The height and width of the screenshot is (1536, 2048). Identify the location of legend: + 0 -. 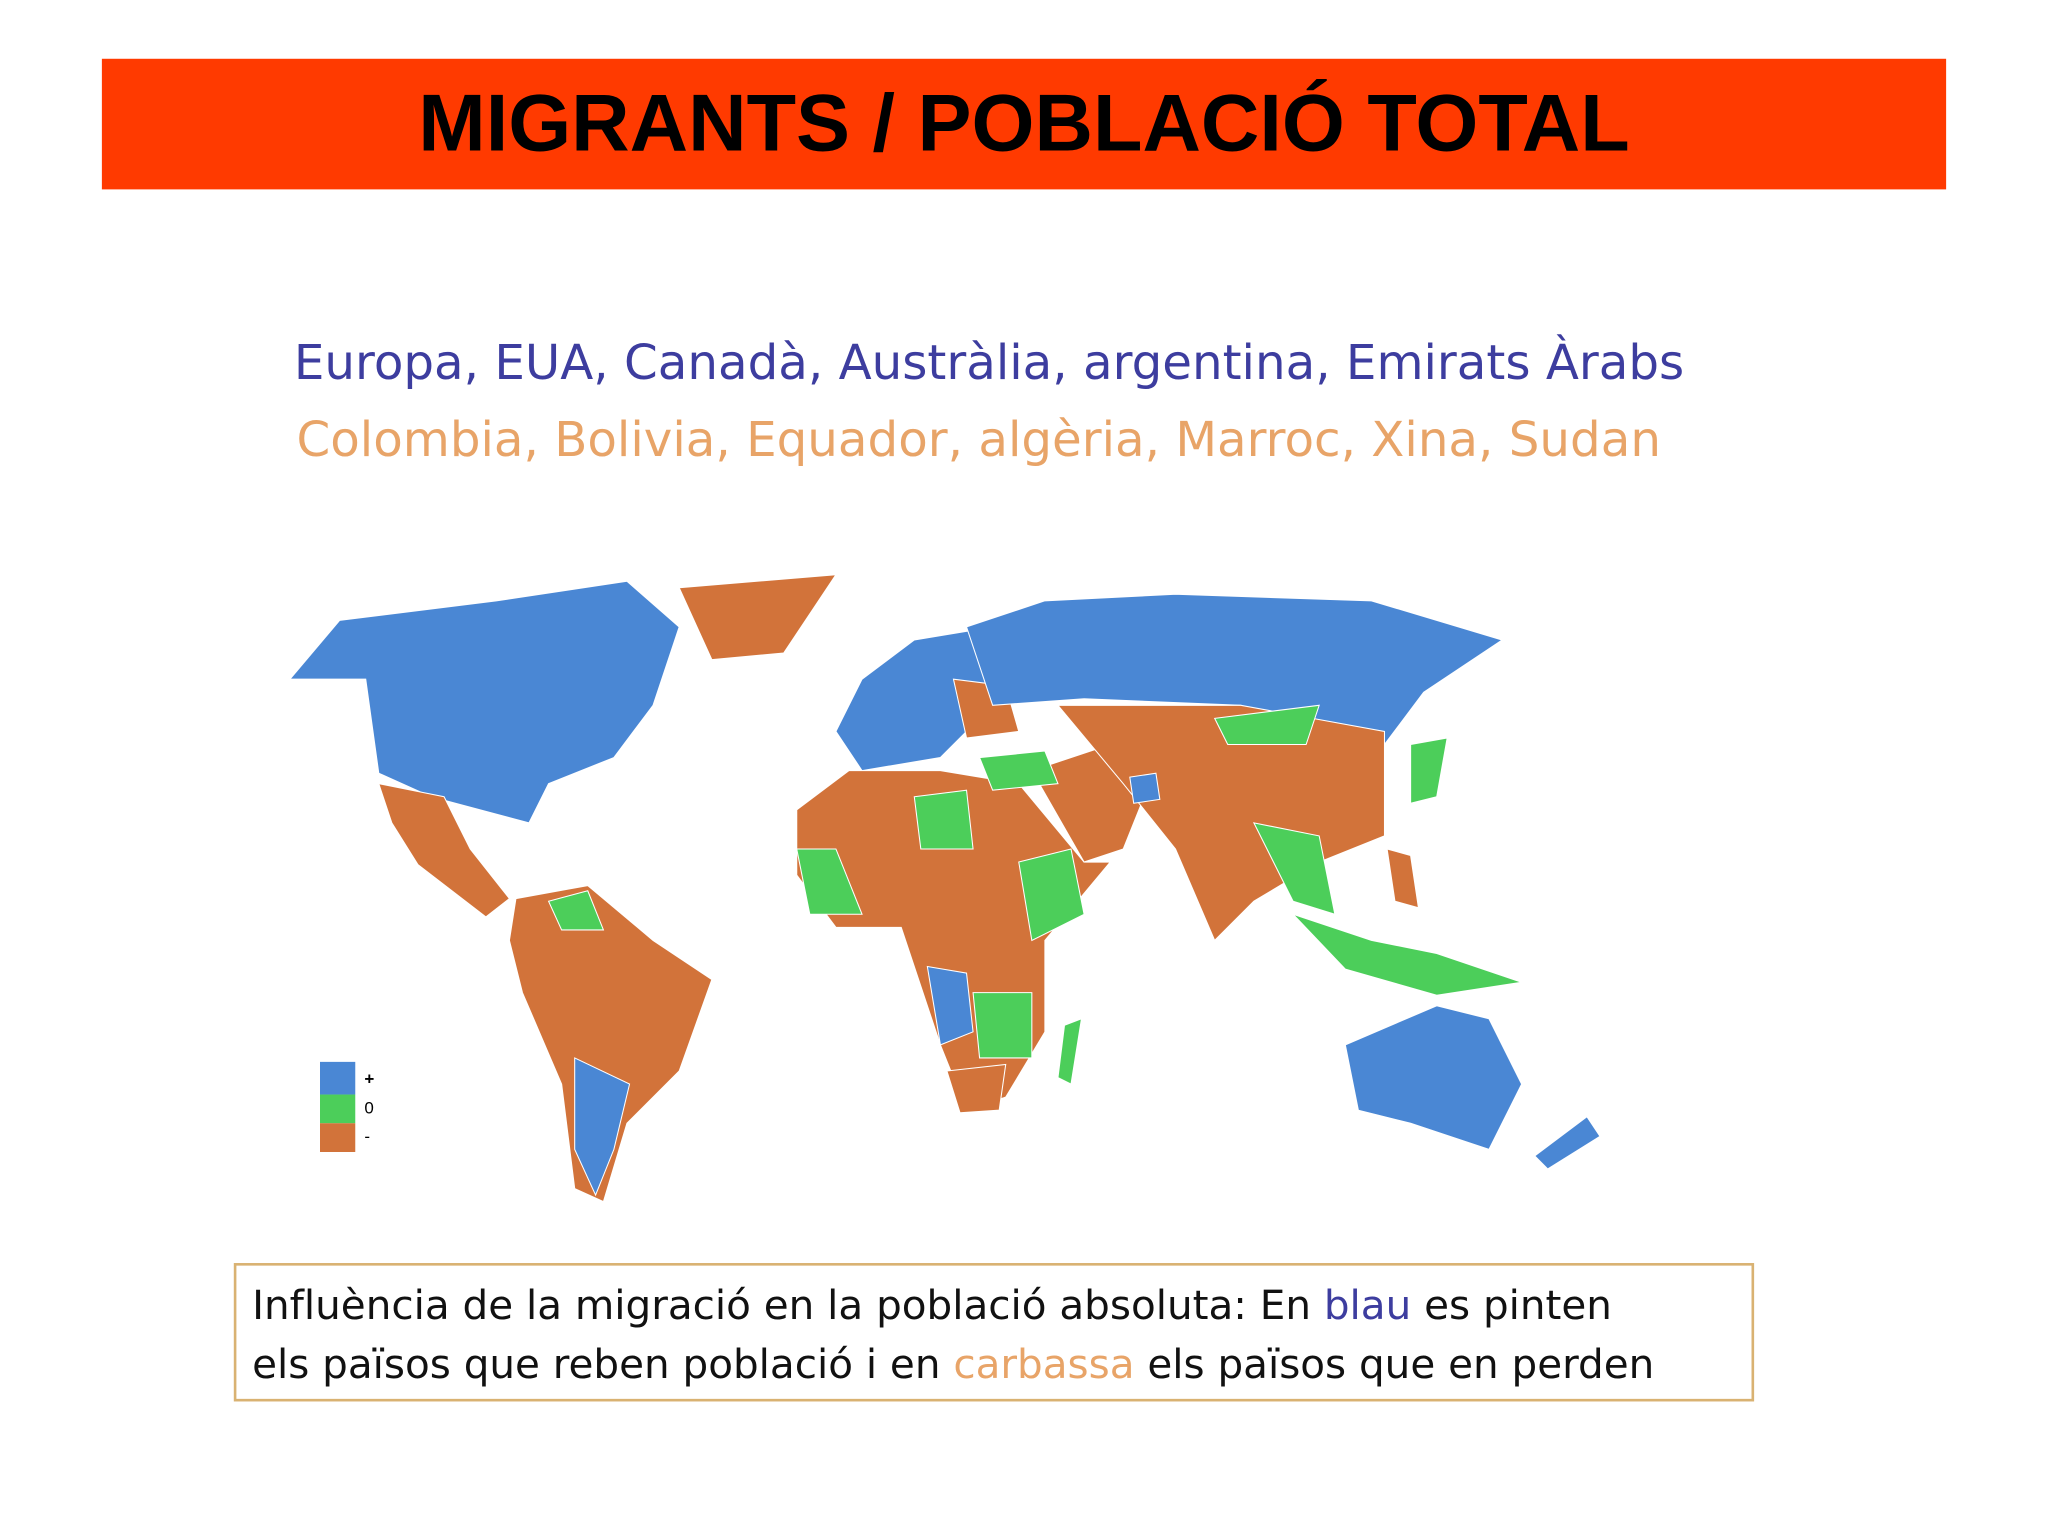
(347, 1106).